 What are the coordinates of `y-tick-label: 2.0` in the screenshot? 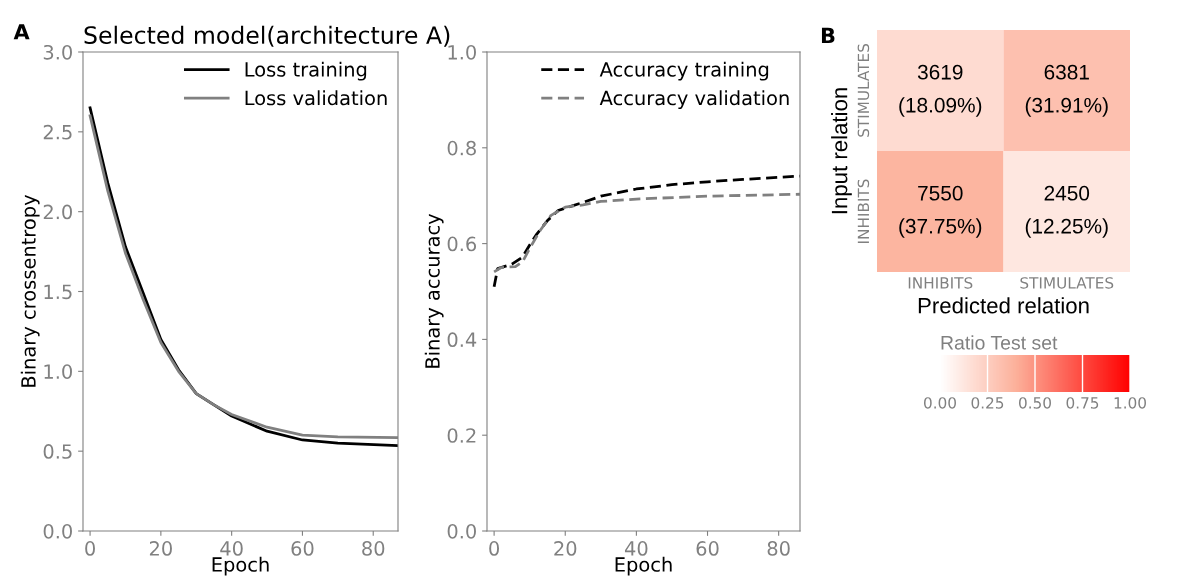 It's located at (57, 212).